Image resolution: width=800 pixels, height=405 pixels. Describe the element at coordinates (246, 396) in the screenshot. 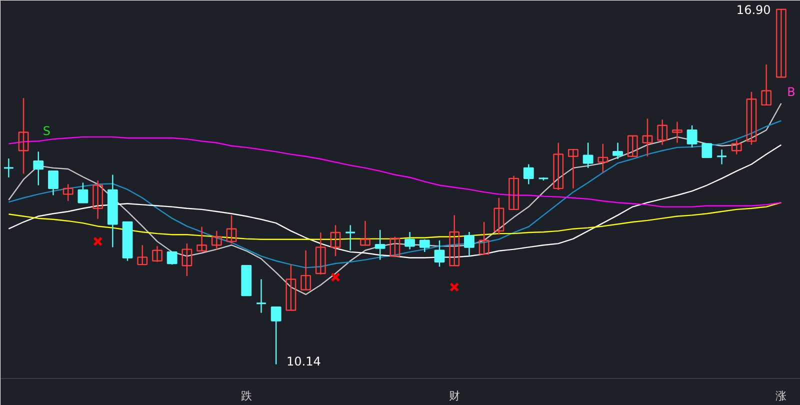

I see `x-tick-label: 跌` at that location.